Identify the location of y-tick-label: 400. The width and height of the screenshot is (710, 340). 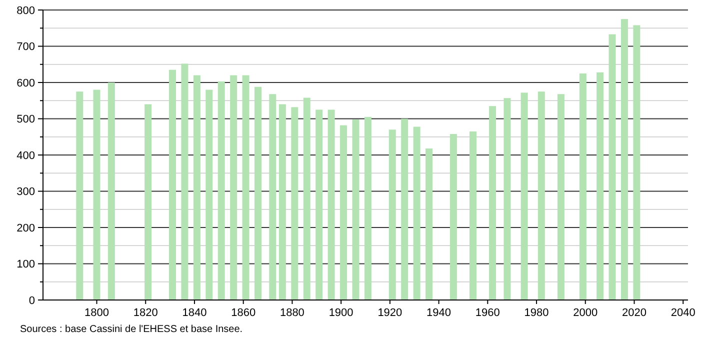
(25, 156).